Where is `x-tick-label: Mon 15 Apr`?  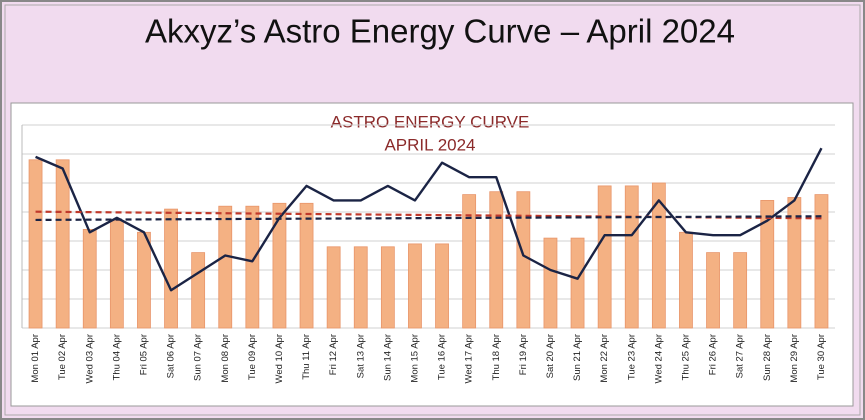
x-tick-label: Mon 15 Apr is located at coordinates (414, 358).